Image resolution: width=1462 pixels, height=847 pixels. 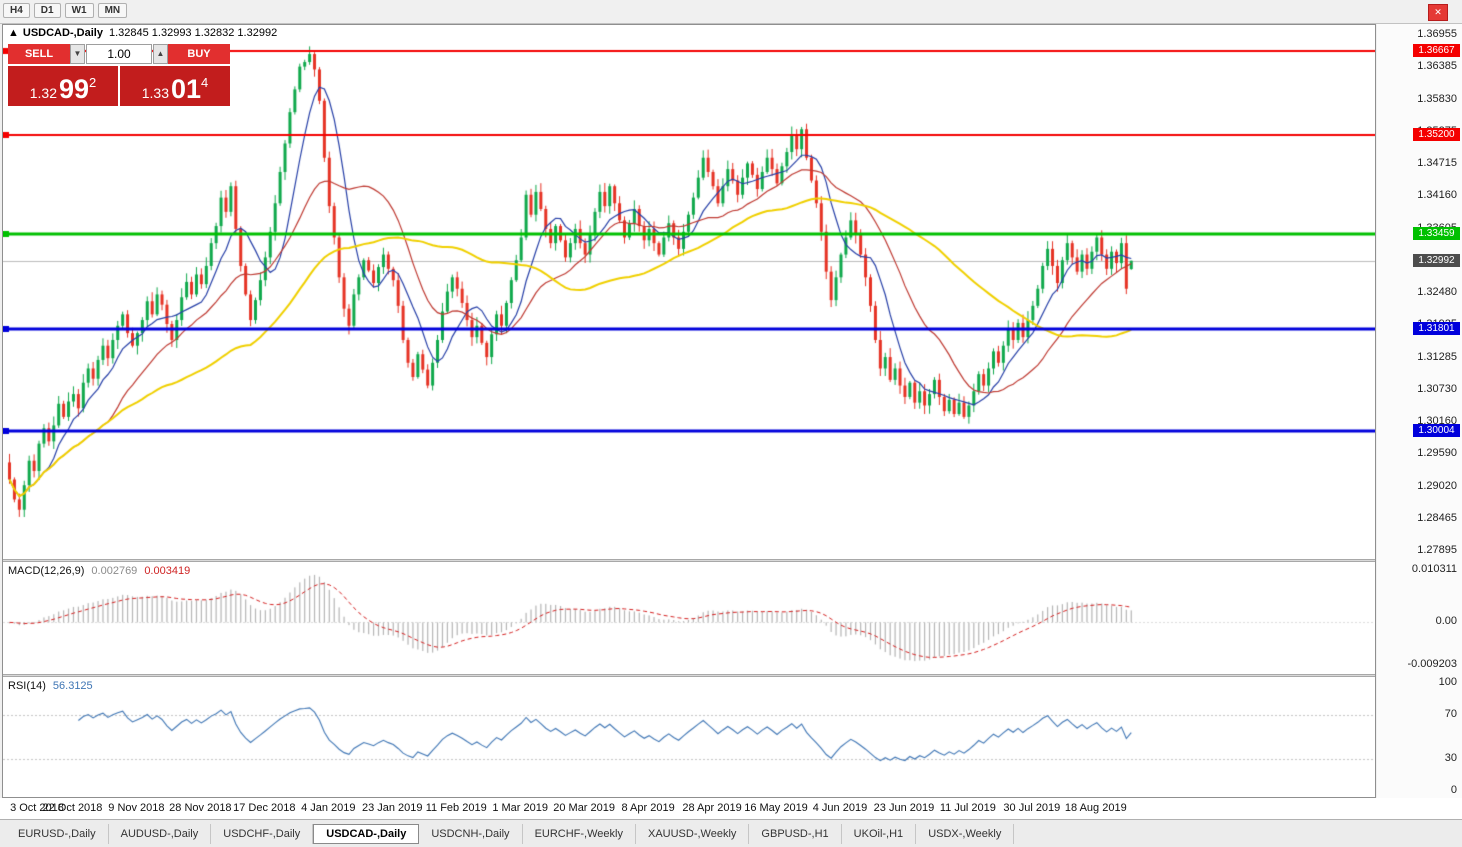 I want to click on price-scale-label: 1.34715, so click(x=1437, y=163).